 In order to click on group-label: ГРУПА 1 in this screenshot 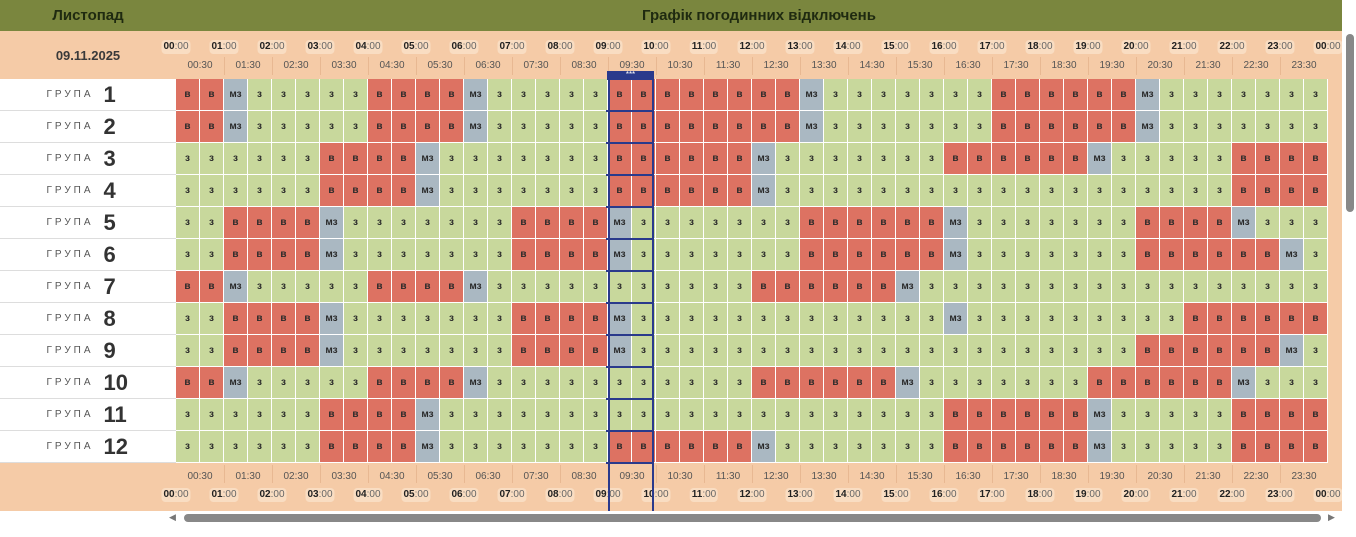, I will do `click(88, 95)`.